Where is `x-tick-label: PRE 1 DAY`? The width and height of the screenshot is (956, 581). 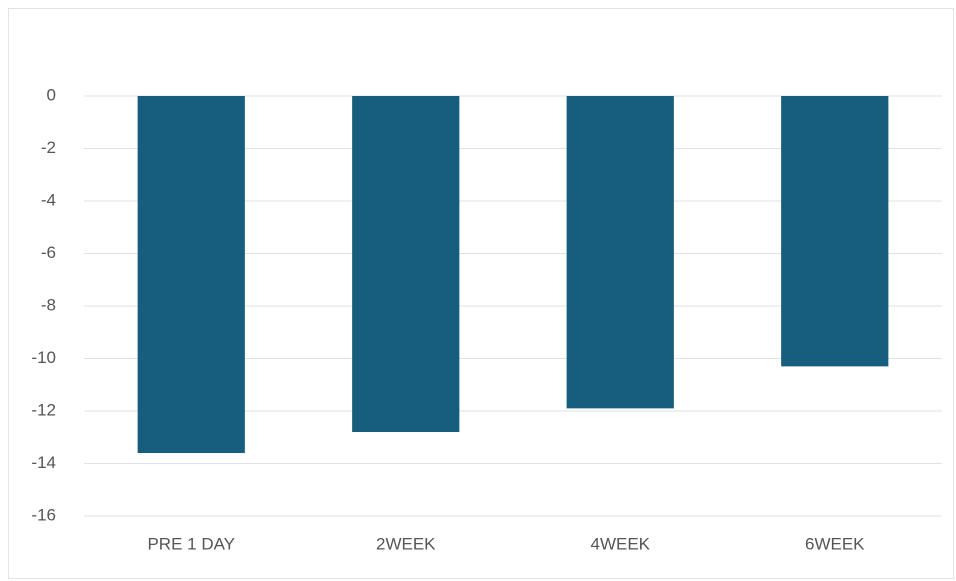
x-tick-label: PRE 1 DAY is located at coordinates (191, 543).